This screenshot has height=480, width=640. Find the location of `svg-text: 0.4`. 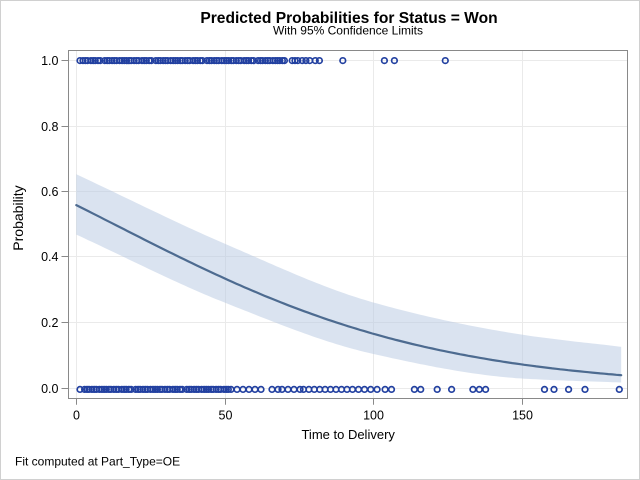

svg-text: 0.4 is located at coordinates (49, 257).